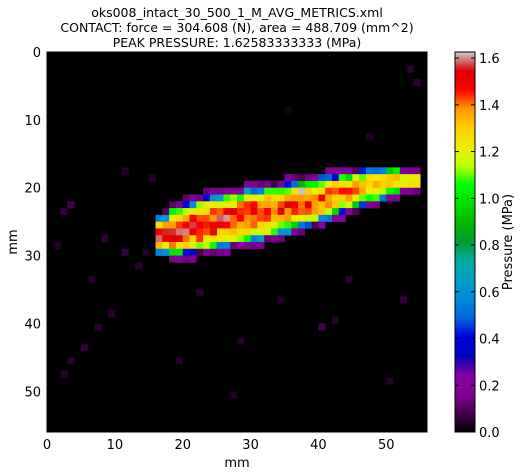 The image size is (524, 475). What do you see at coordinates (386, 445) in the screenshot?
I see `x-tick-label: 50` at bounding box center [386, 445].